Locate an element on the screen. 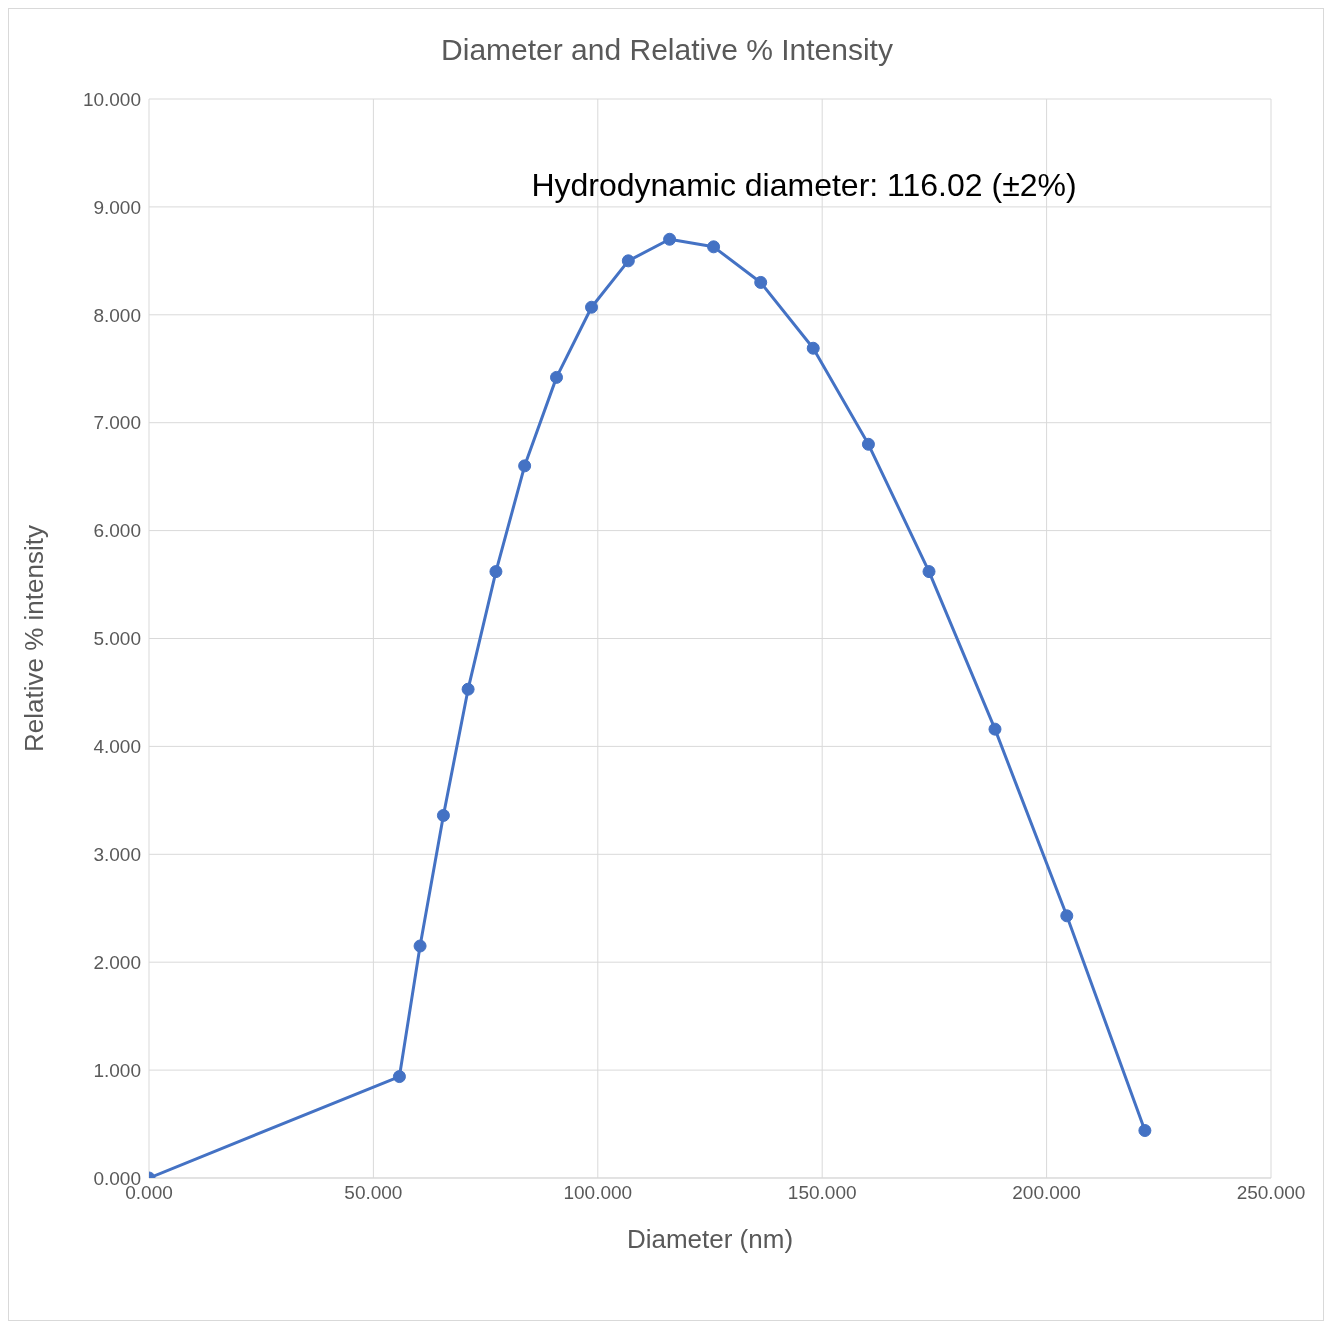  x-axis-title: Diameter (nm) is located at coordinates (710, 1239).